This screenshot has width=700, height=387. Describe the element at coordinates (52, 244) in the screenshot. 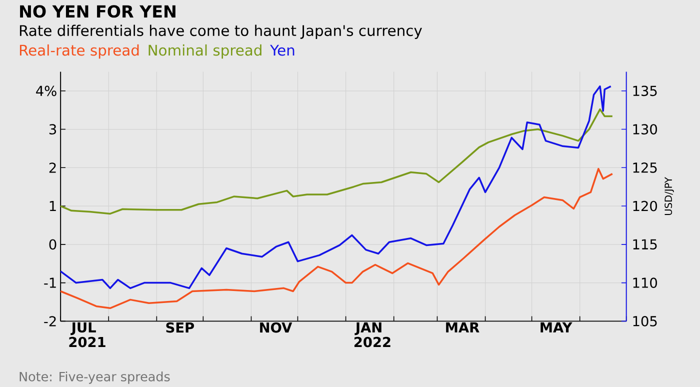

I see `y-tick-label: 0` at that location.